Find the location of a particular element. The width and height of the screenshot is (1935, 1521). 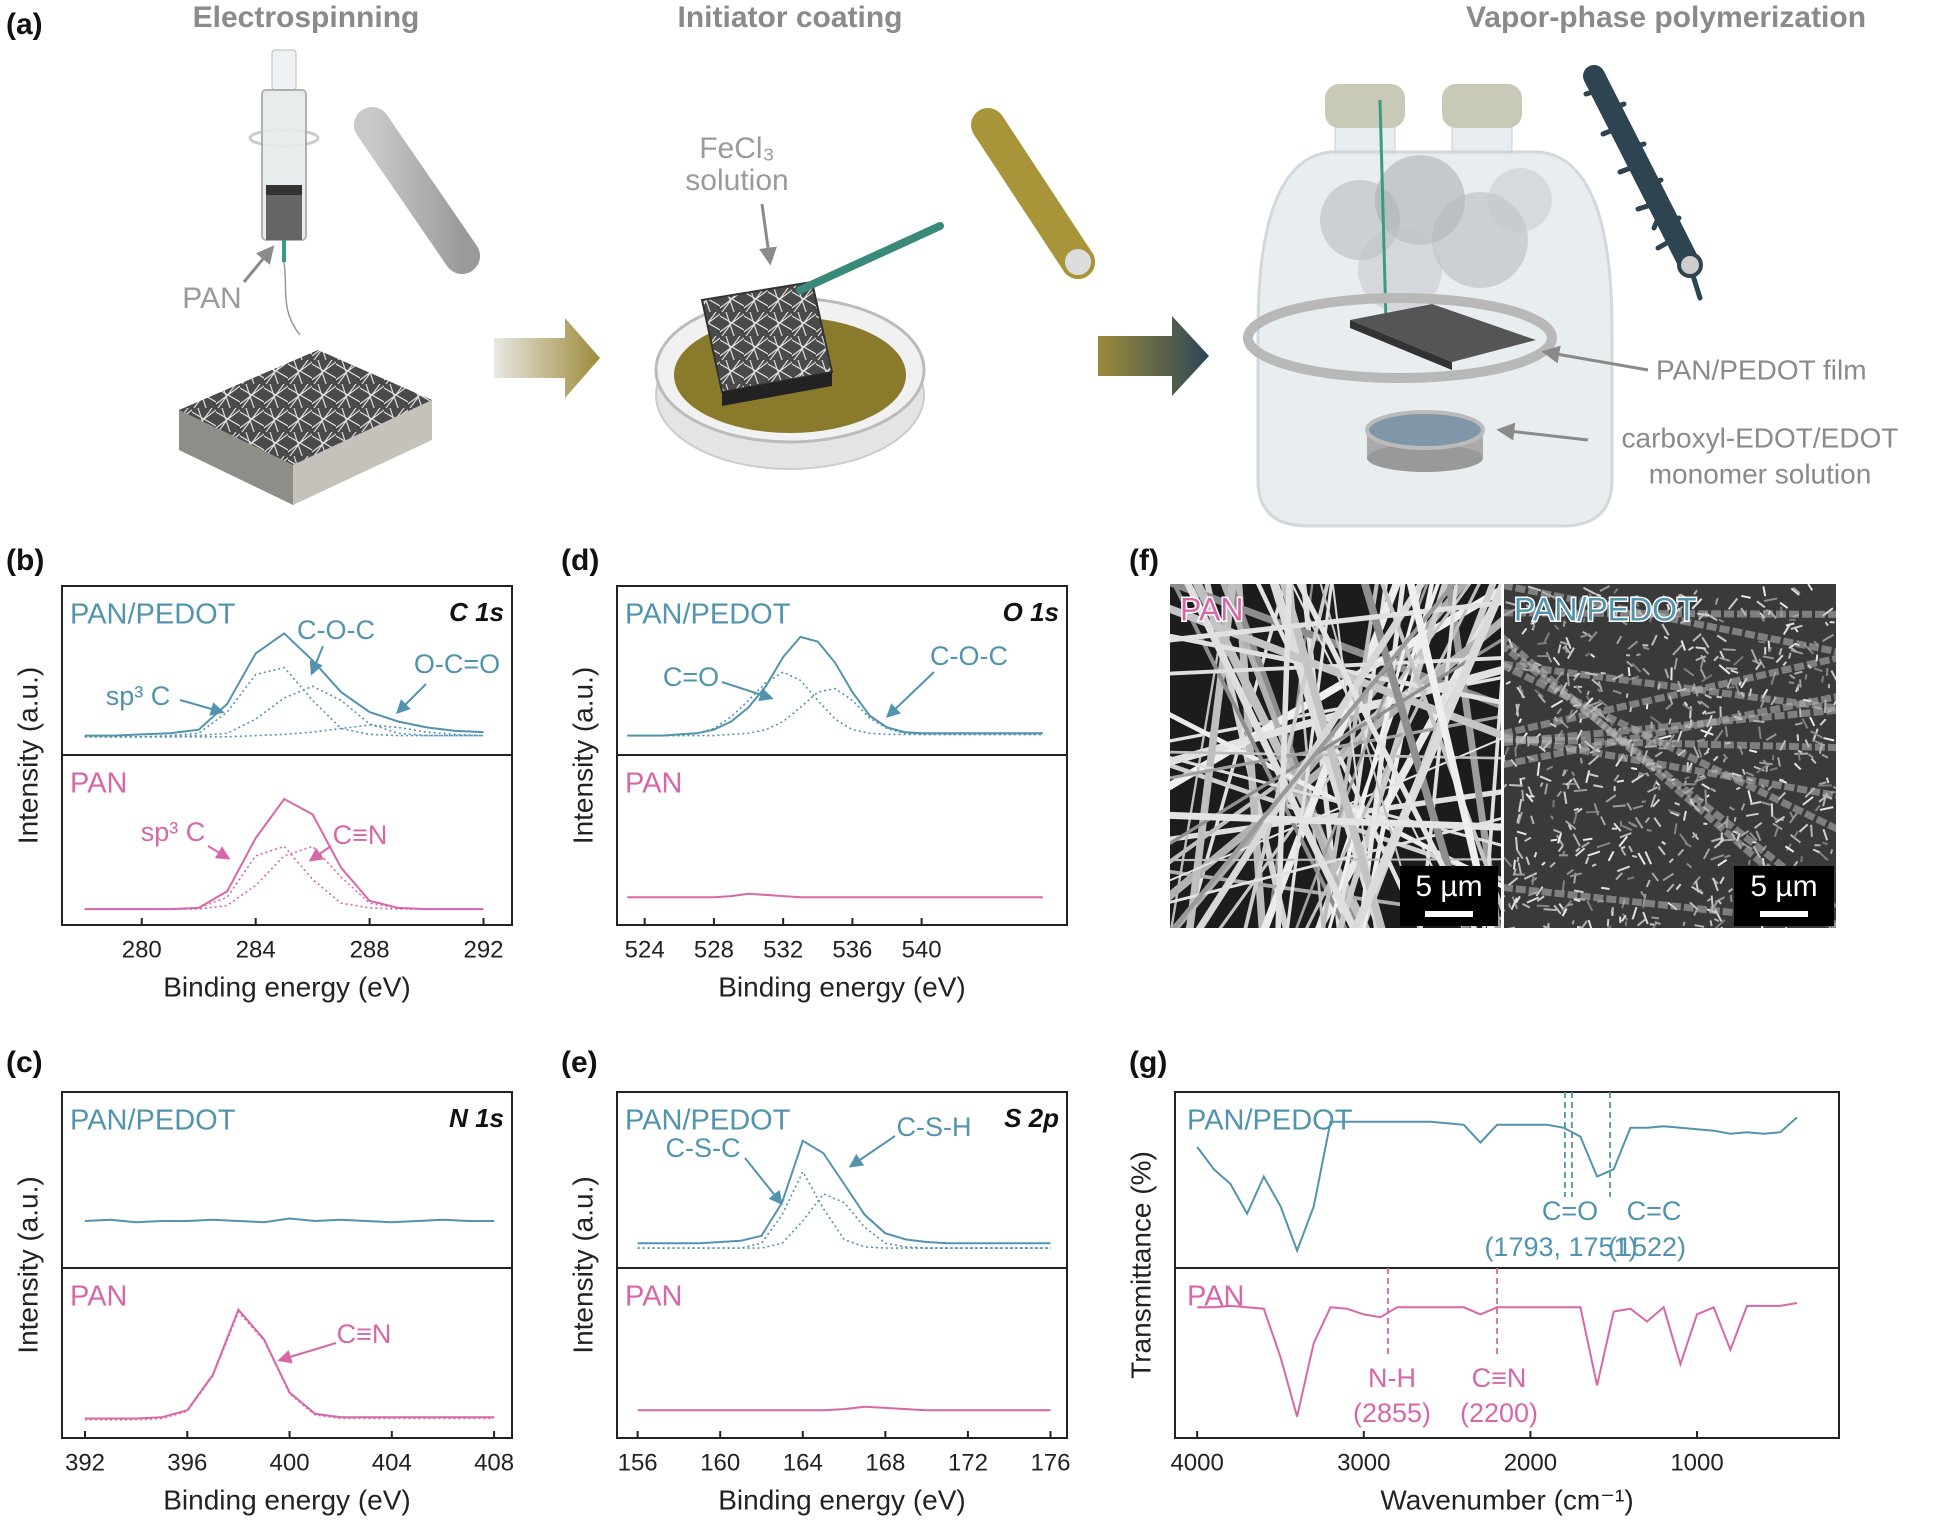

x-tick-label: 532 is located at coordinates (783, 949).